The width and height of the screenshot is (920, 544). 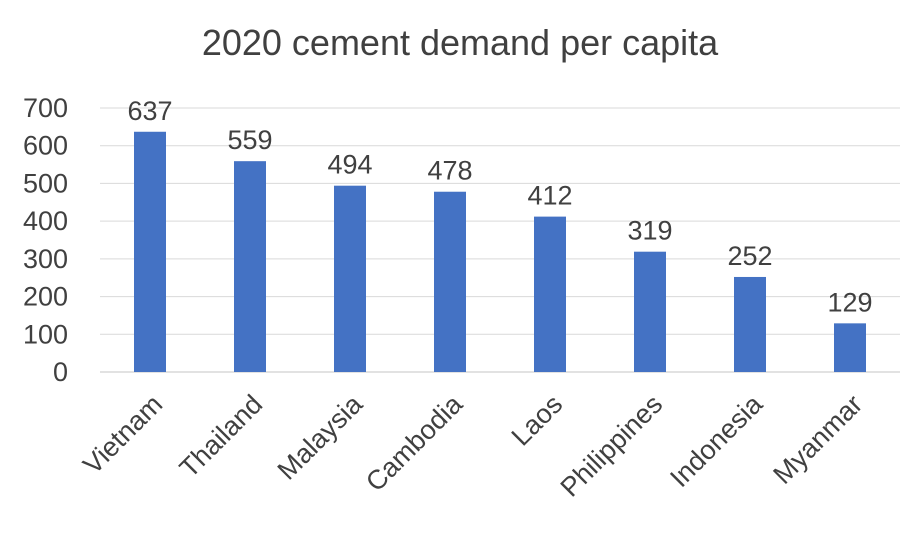 I want to click on data-label: 319, so click(x=649, y=231).